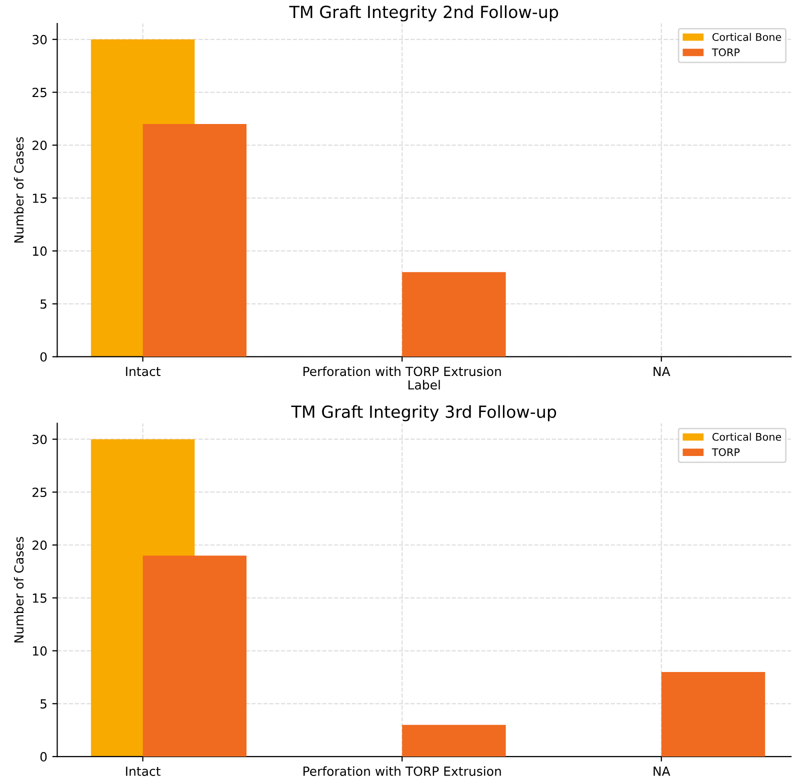 This screenshot has height=784, width=795. I want to click on chart-title: TM Graft Integrity 3rd Follow-up, so click(423, 413).